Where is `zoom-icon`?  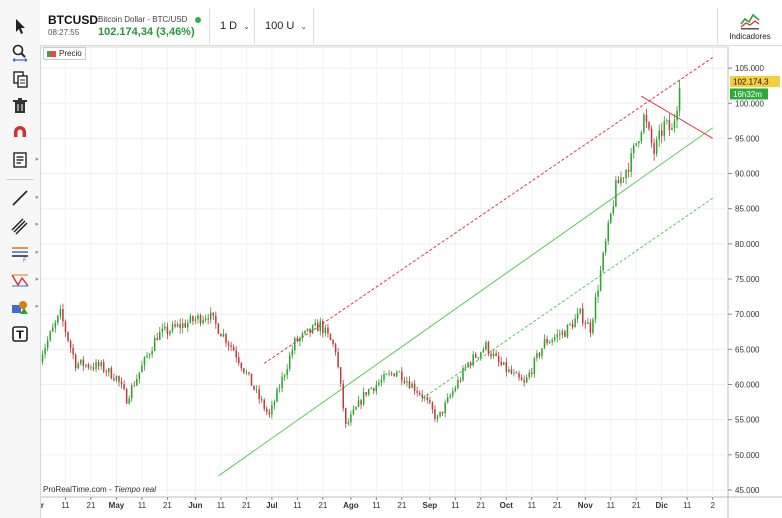
zoom-icon is located at coordinates (20, 53).